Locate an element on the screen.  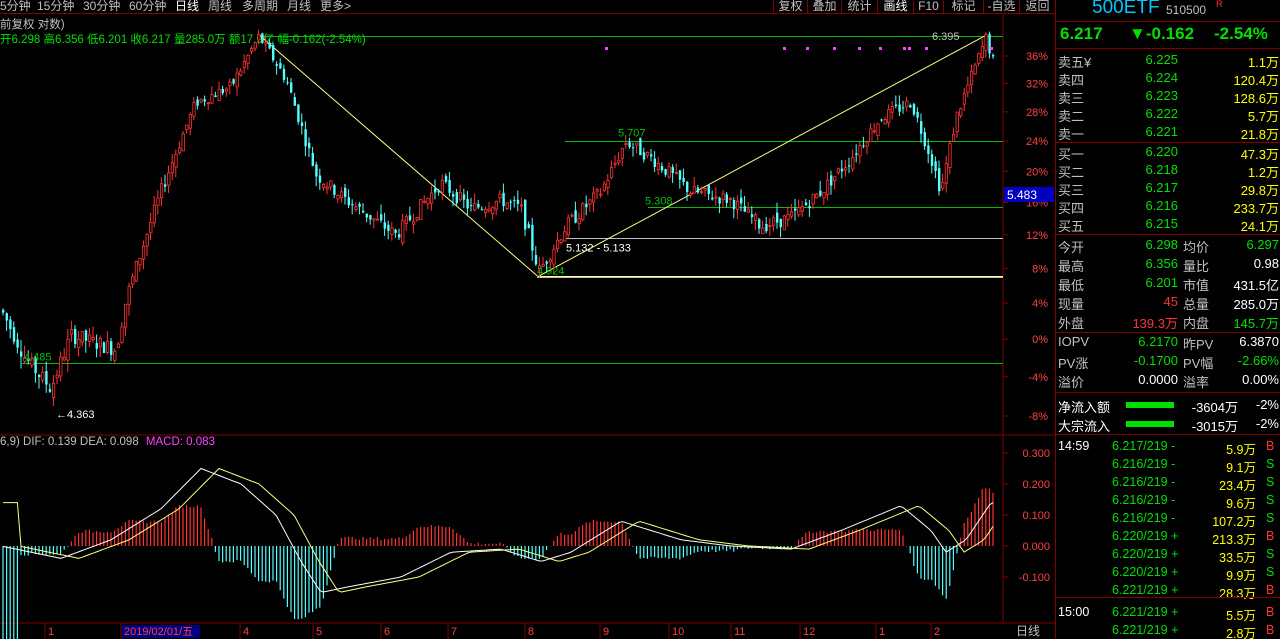
ask-label: 卖四 is located at coordinates (1071, 80).